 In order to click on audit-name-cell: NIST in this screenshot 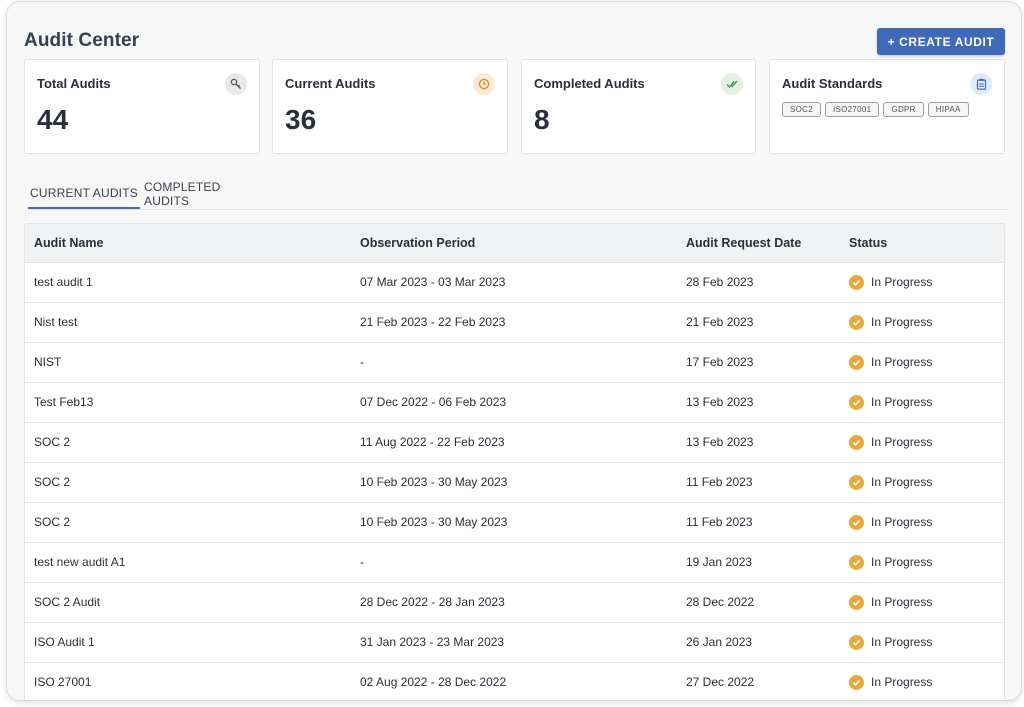, I will do `click(188, 362)`.